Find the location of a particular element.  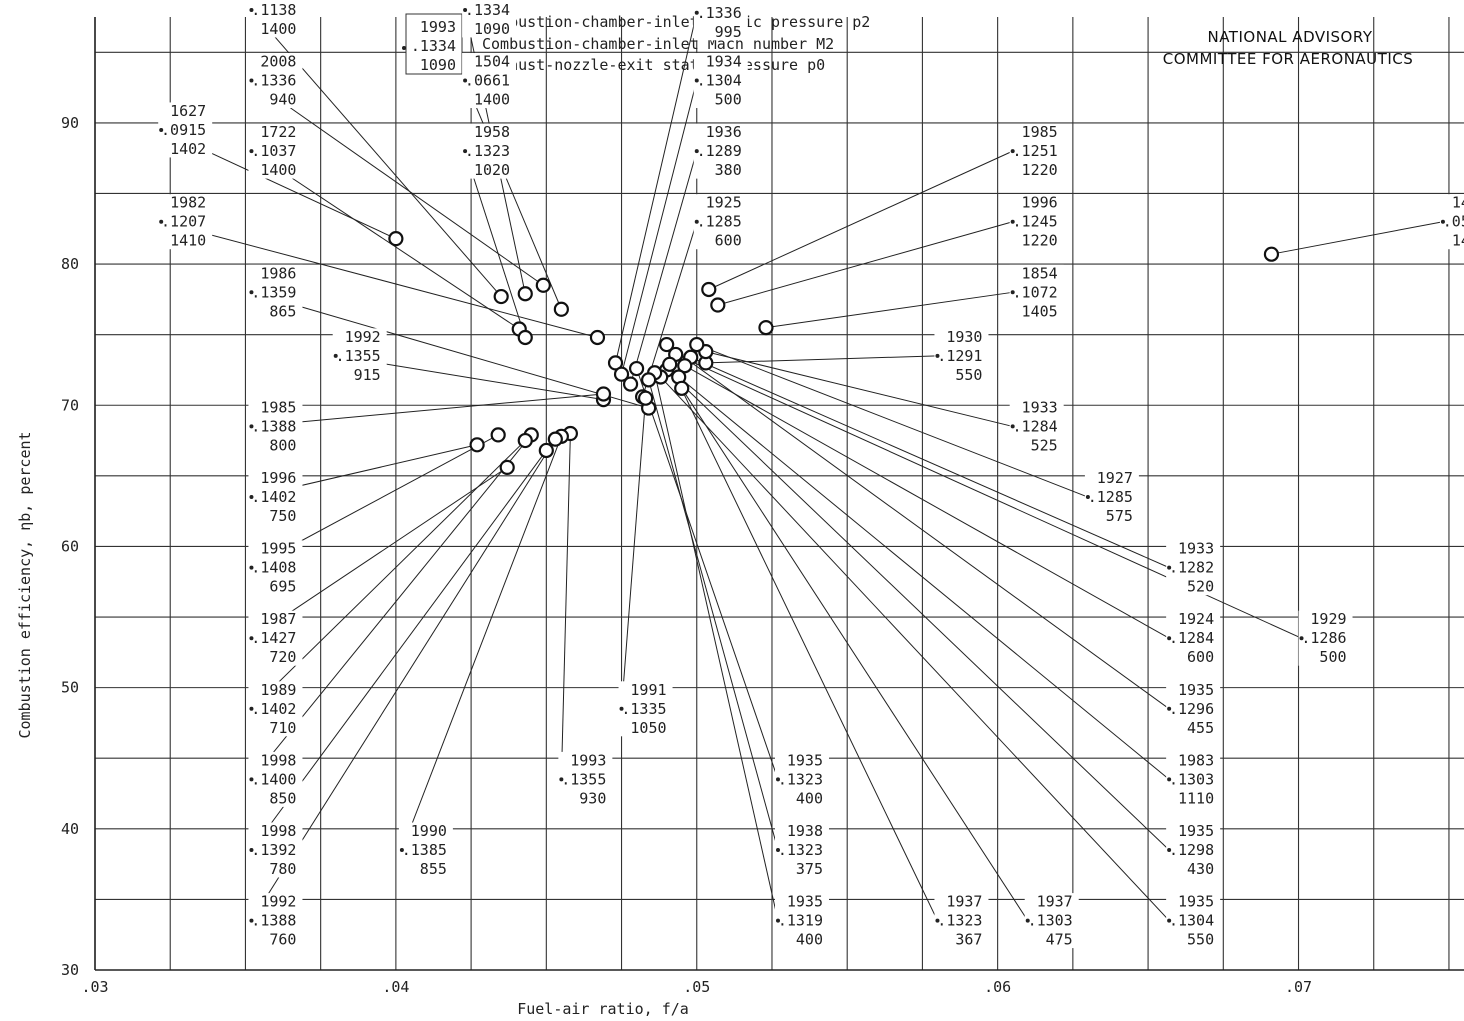

point-label-p2: 1990 is located at coordinates (429, 831).